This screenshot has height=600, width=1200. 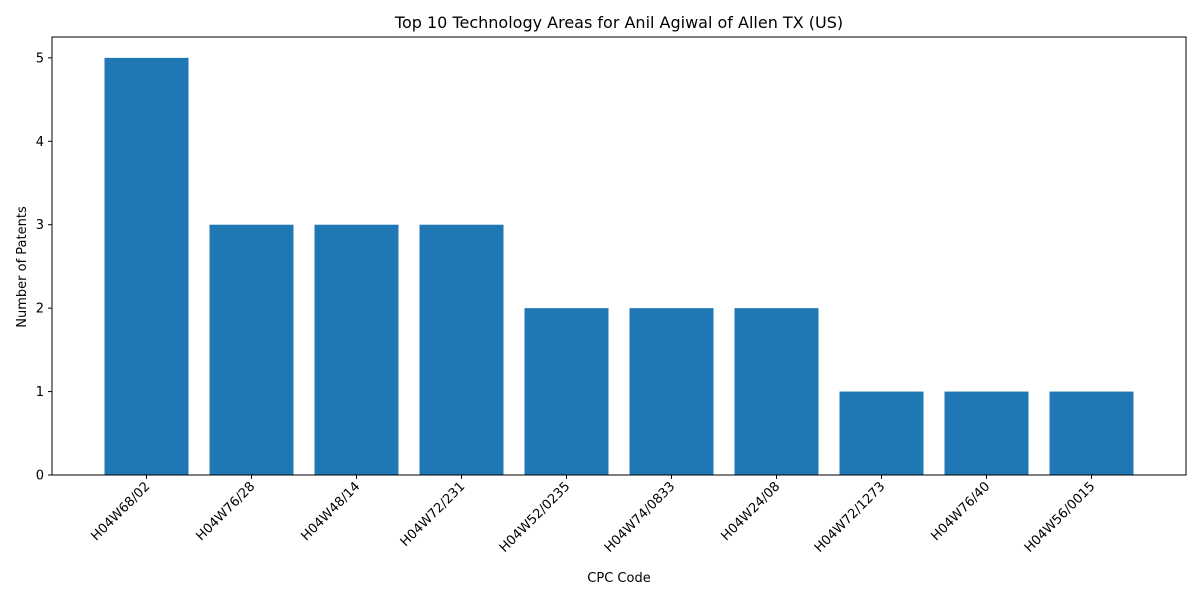 What do you see at coordinates (1060, 517) in the screenshot?
I see `x-tick-label: H04W56/0015` at bounding box center [1060, 517].